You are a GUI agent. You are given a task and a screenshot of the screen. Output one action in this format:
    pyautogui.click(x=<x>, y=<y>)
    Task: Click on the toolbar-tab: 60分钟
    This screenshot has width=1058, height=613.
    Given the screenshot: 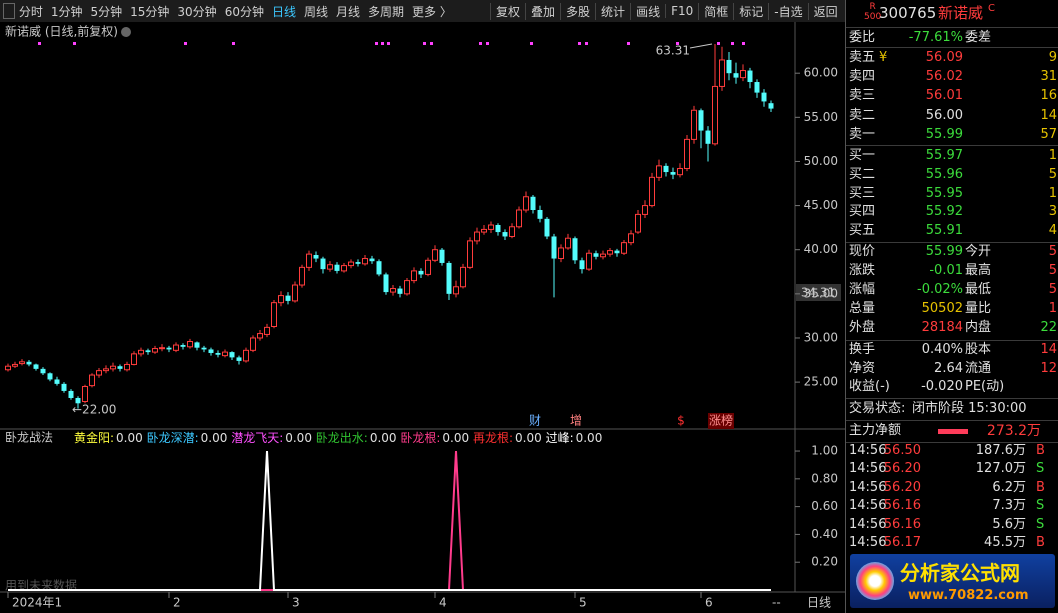 What is the action you would take?
    pyautogui.click(x=244, y=11)
    